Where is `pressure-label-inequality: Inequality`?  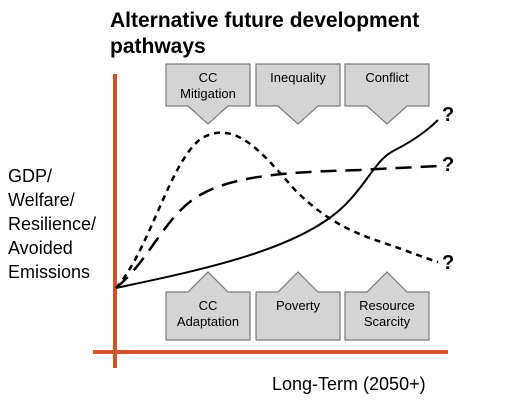
pressure-label-inequality: Inequality is located at coordinates (298, 78).